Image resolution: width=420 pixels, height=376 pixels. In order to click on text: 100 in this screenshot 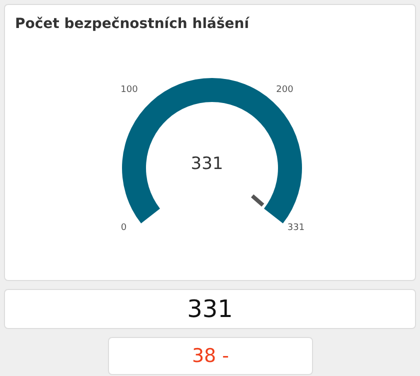, I will do `click(129, 90)`.